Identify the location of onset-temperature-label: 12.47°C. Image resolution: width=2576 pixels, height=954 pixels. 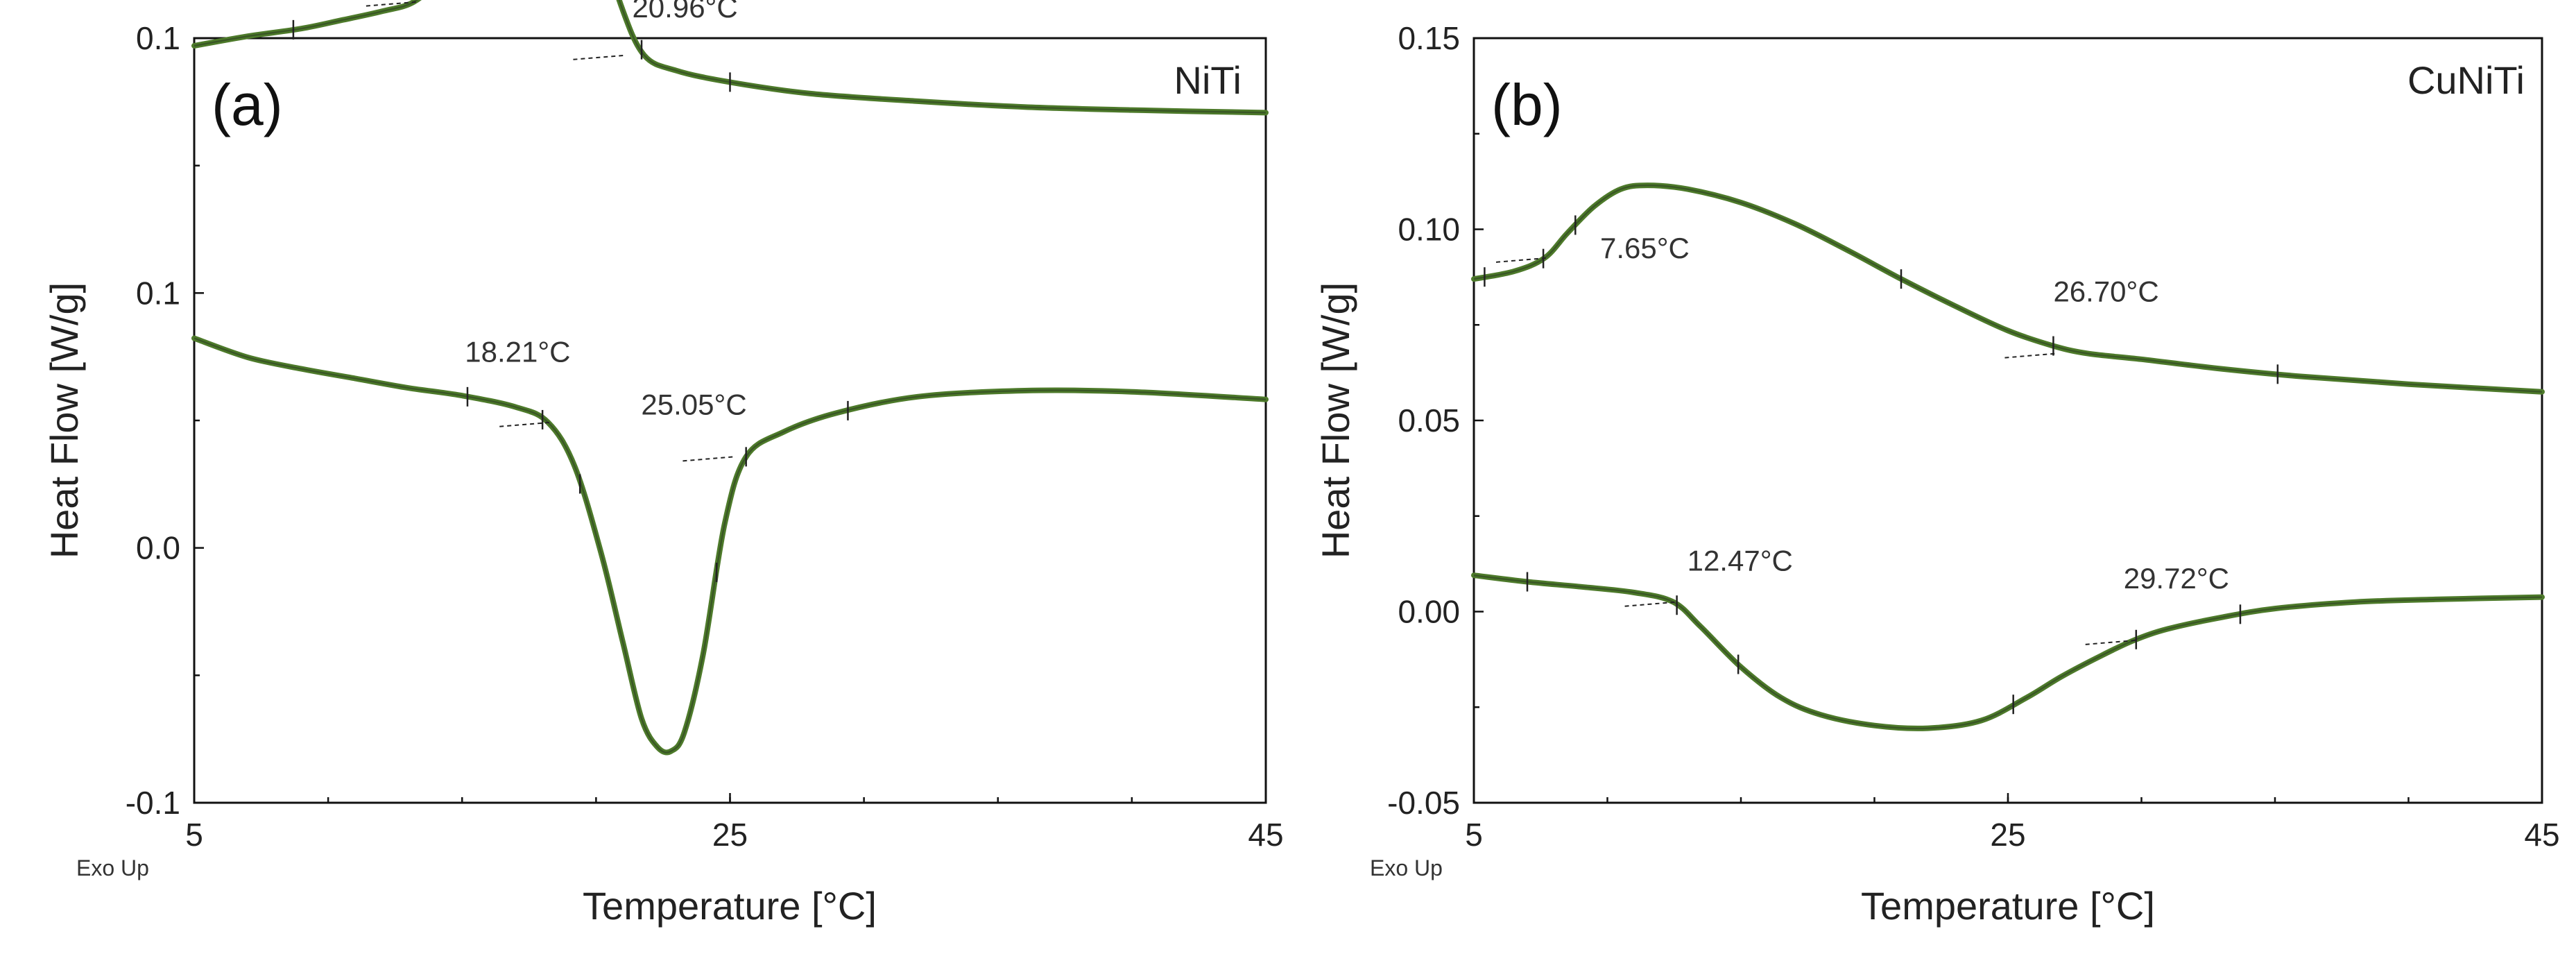
(1740, 561).